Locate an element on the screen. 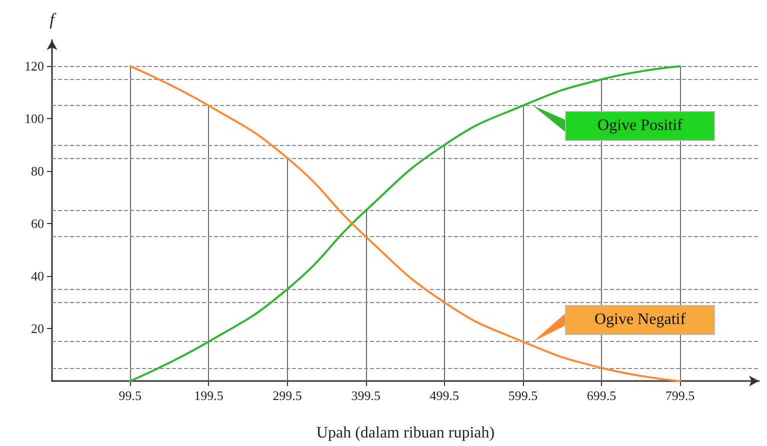 This screenshot has height=446, width=767. x-tick-label: 299.5 is located at coordinates (287, 395).